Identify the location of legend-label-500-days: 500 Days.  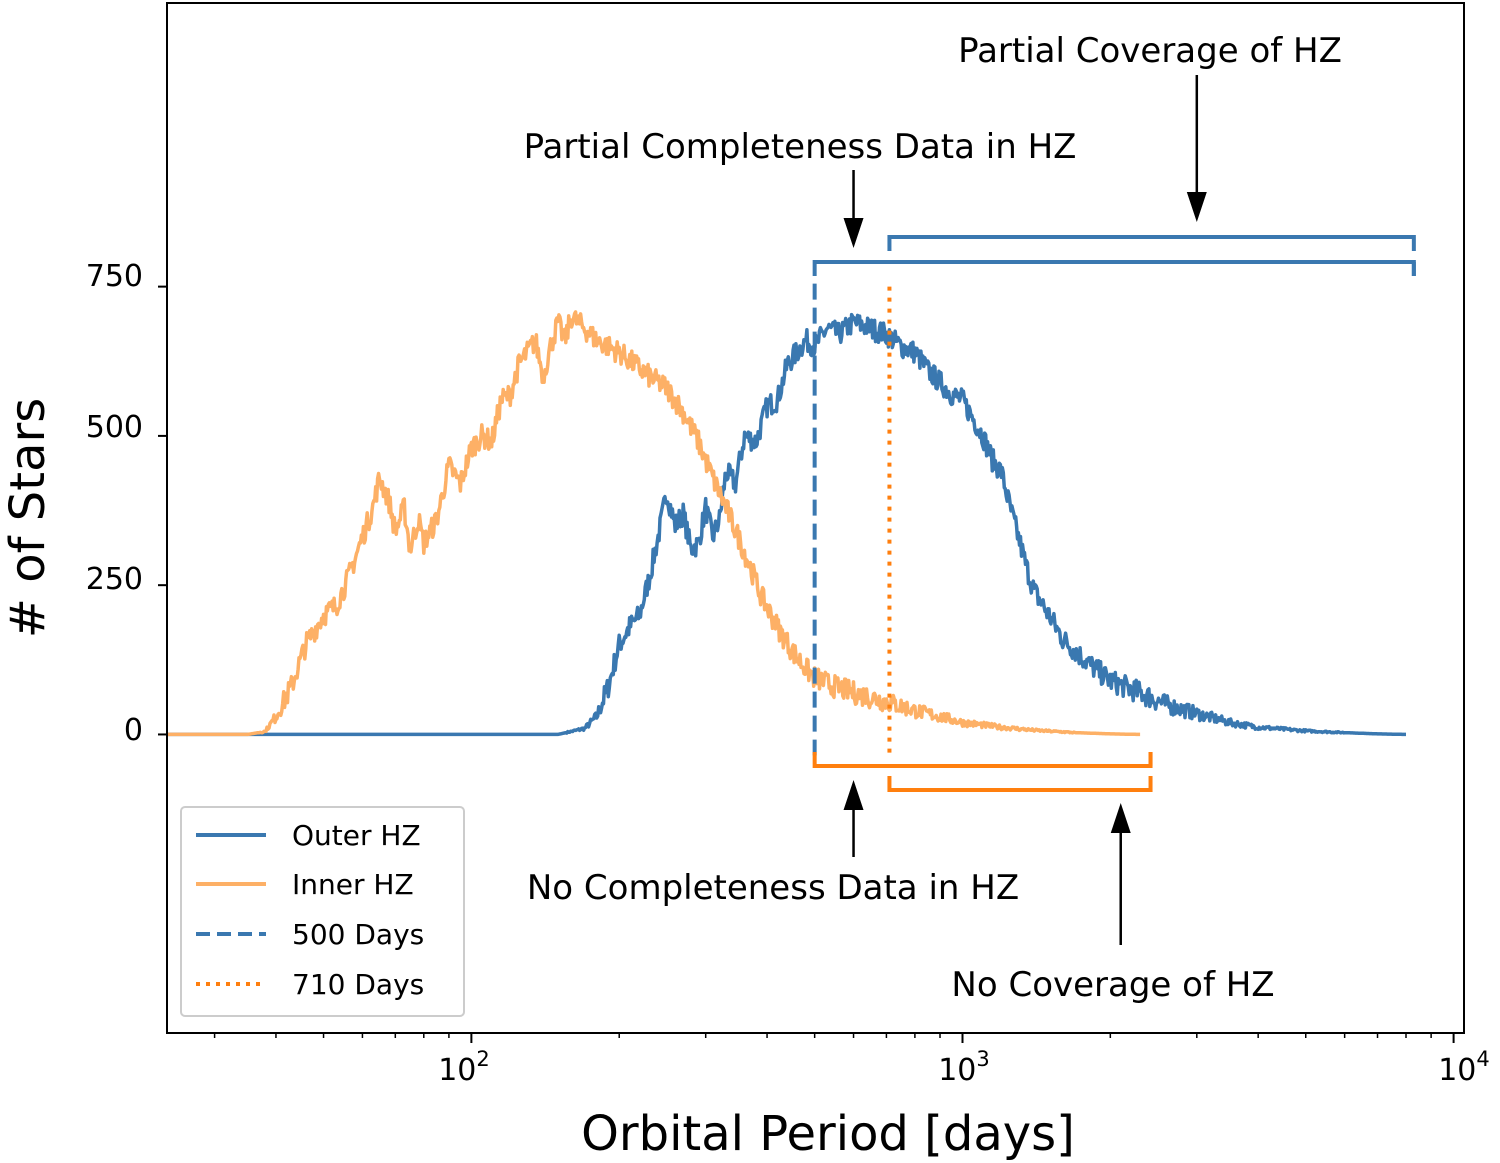
(358, 934).